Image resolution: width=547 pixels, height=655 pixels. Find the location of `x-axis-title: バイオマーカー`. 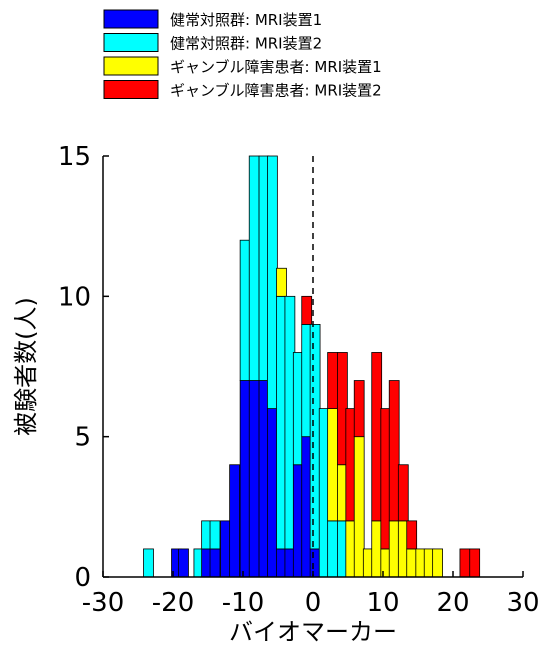

x-axis-title: バイオマーカー is located at coordinates (313, 632).